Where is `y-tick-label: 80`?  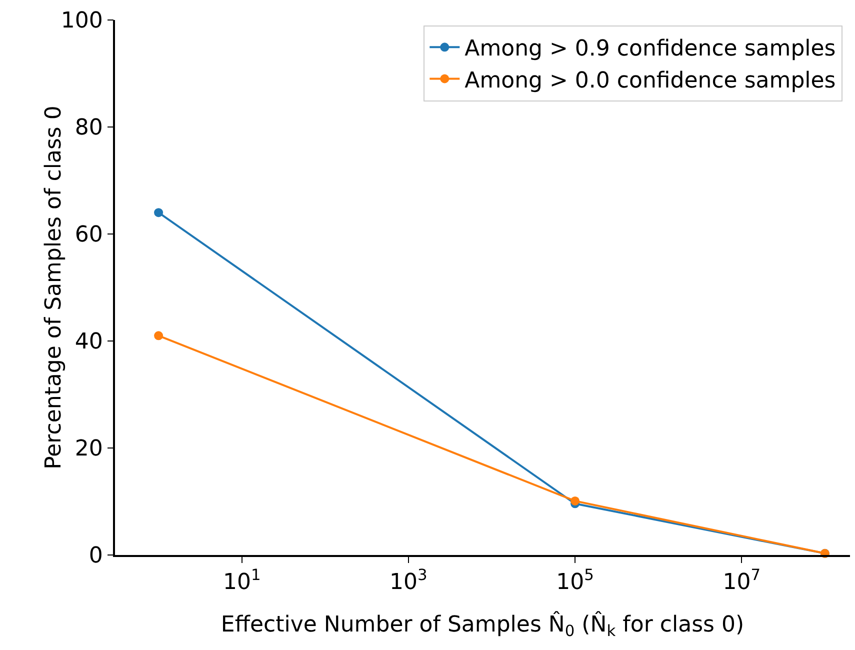 y-tick-label: 80 is located at coordinates (88, 128).